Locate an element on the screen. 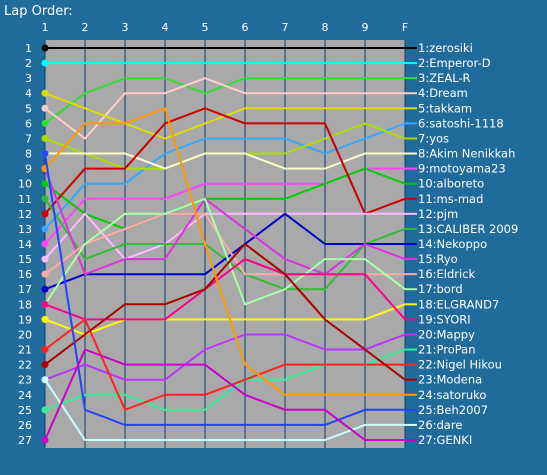 The height and width of the screenshot is (475, 547). legend-entry: 18:ELGRAND7 is located at coordinates (458, 304).